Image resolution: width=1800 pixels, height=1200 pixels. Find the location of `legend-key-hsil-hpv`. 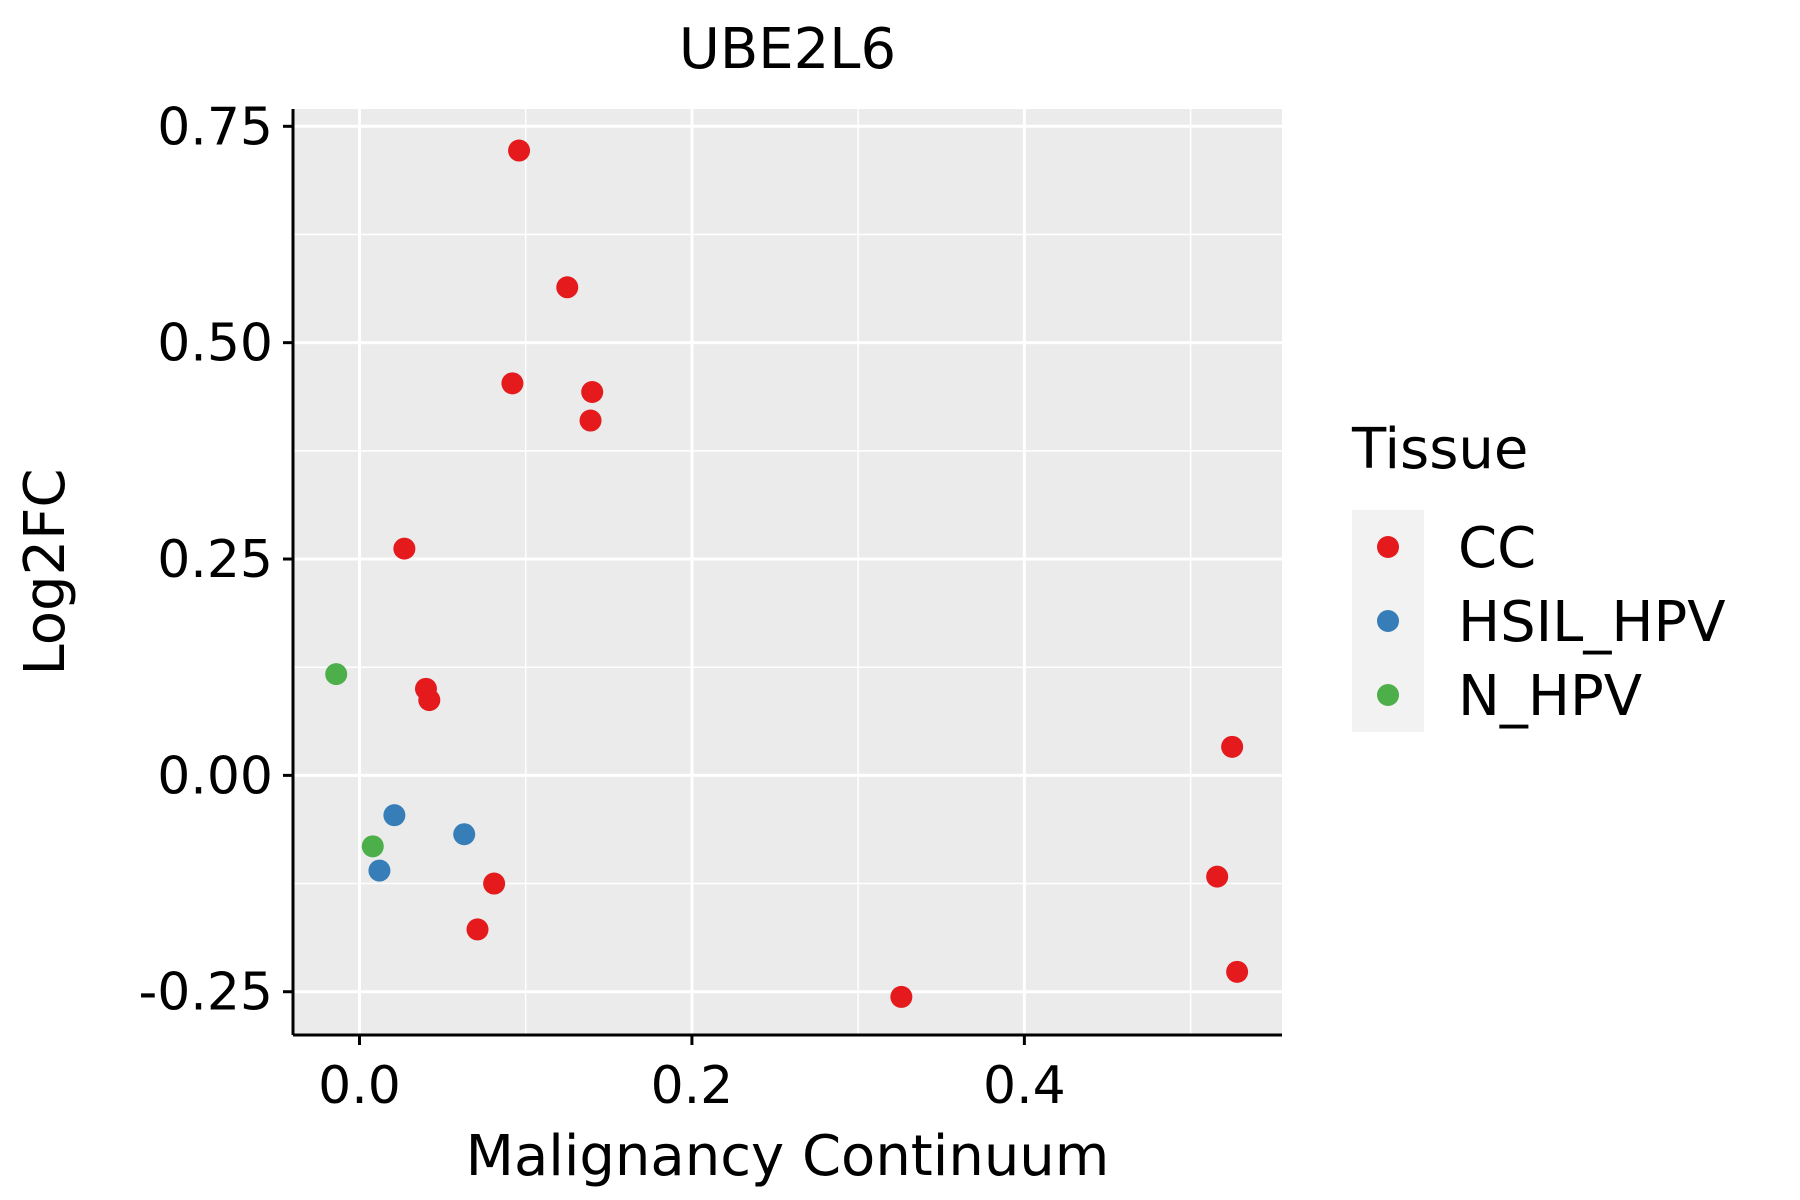

legend-key-hsil-hpv is located at coordinates (1388, 621).